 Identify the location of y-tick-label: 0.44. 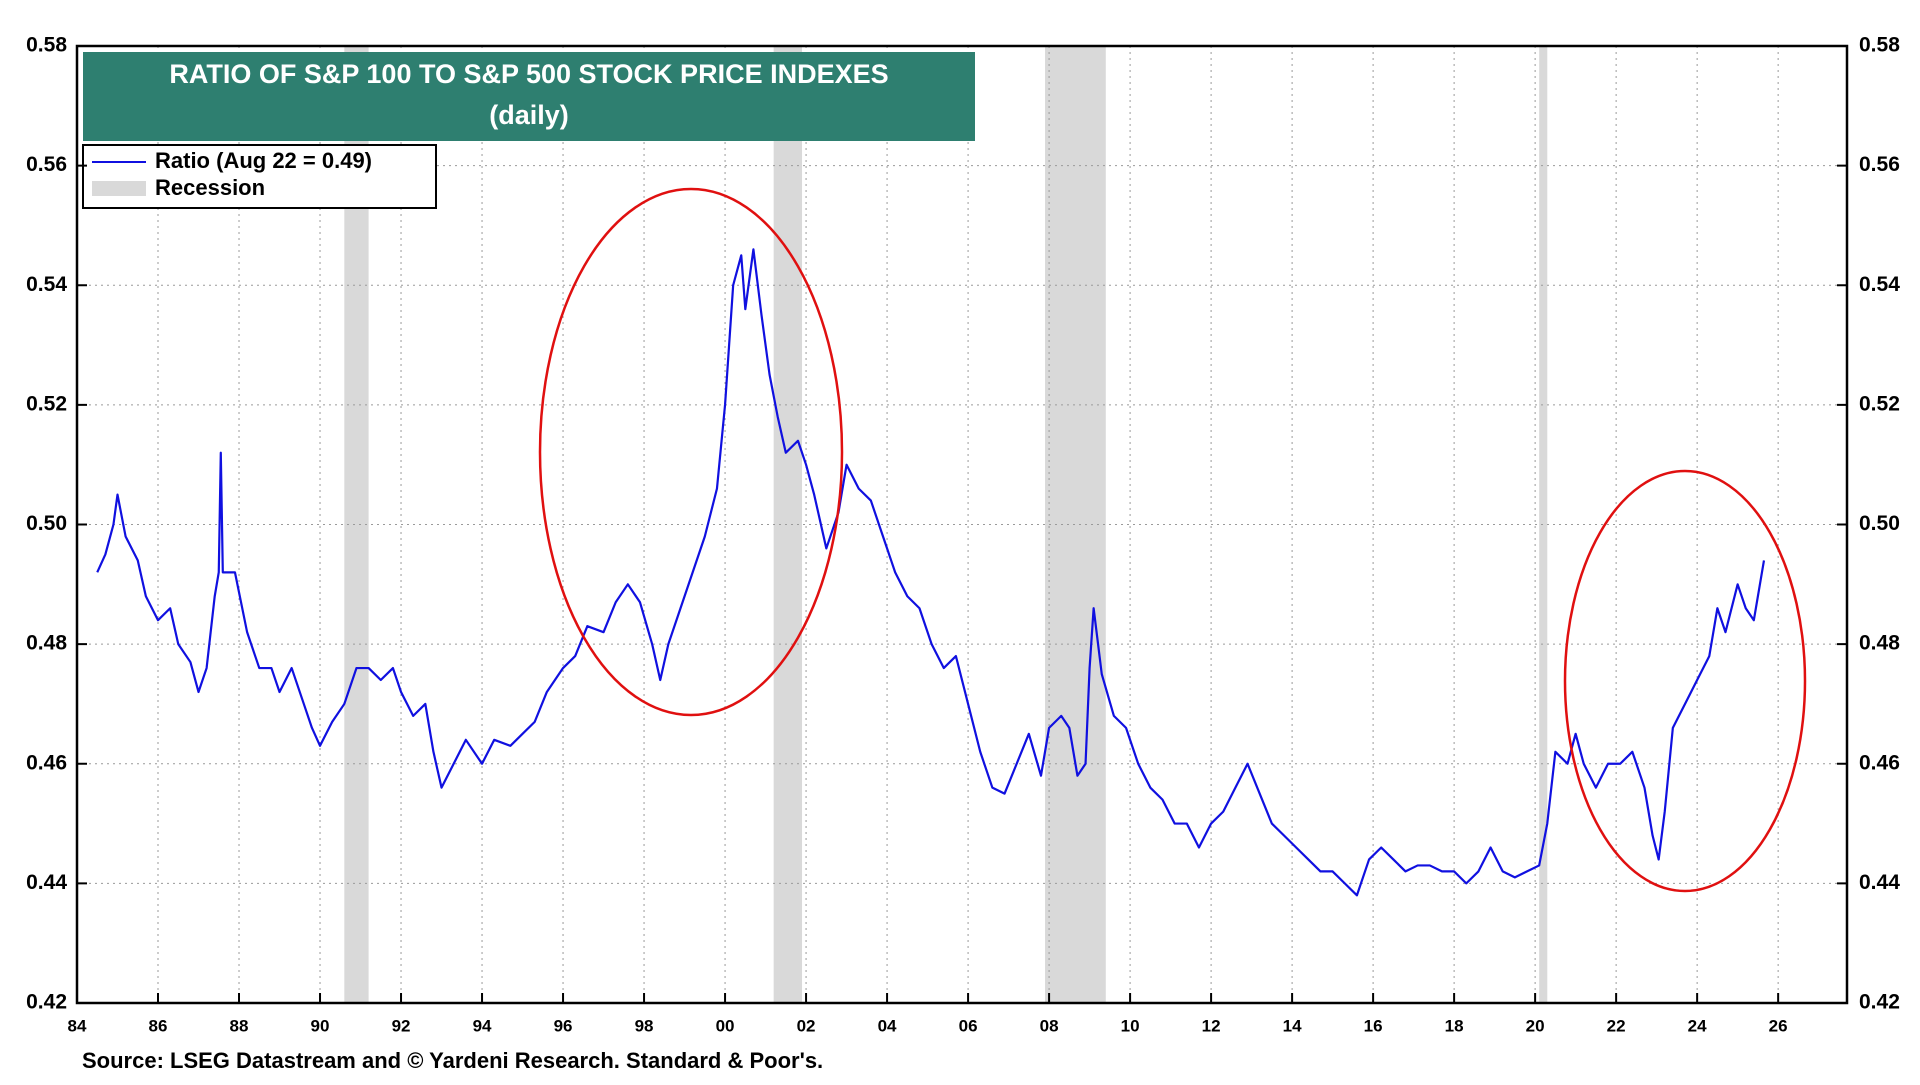
(46, 882).